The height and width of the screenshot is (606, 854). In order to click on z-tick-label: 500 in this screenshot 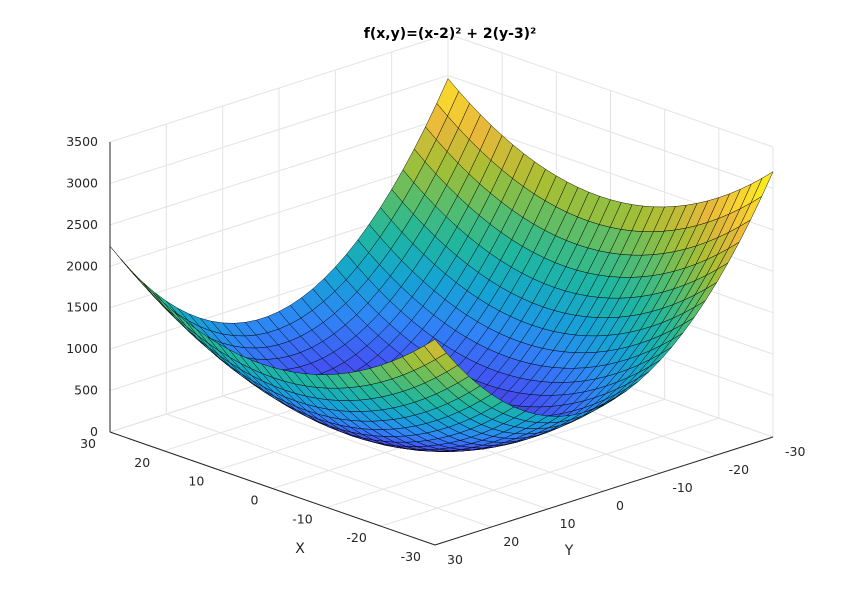, I will do `click(86, 390)`.